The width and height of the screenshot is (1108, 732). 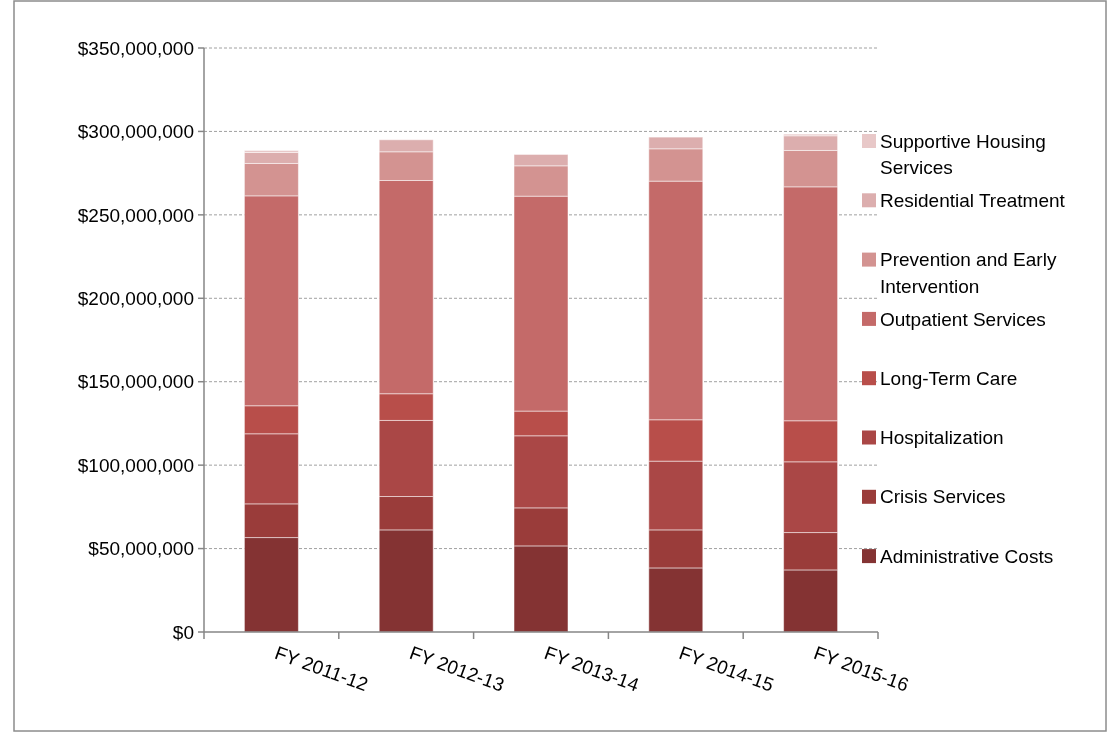 What do you see at coordinates (973, 200) in the screenshot?
I see `legend-label: Residential Treatment` at bounding box center [973, 200].